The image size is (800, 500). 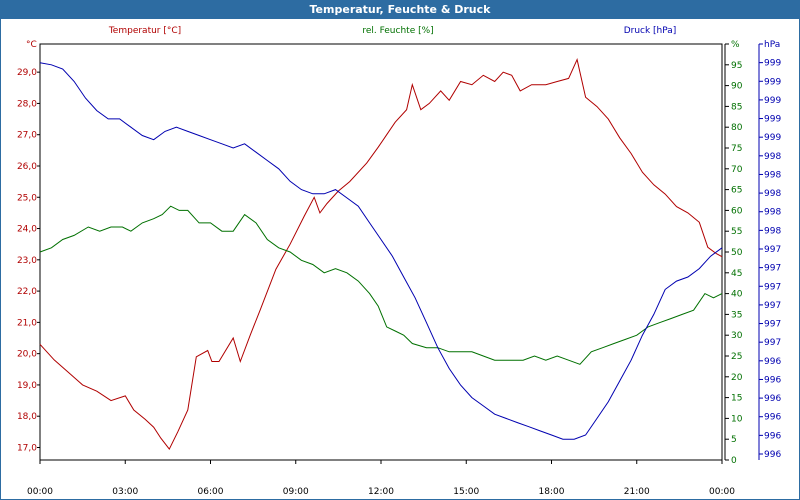 I want to click on series-title: rel. Feuchte [%], so click(x=397, y=31).